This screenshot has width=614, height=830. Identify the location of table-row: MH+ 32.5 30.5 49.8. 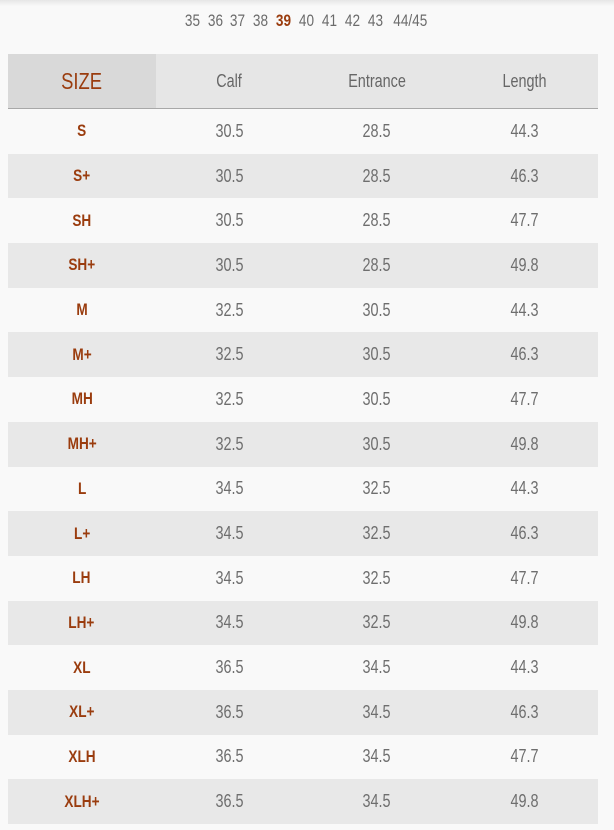
(303, 444).